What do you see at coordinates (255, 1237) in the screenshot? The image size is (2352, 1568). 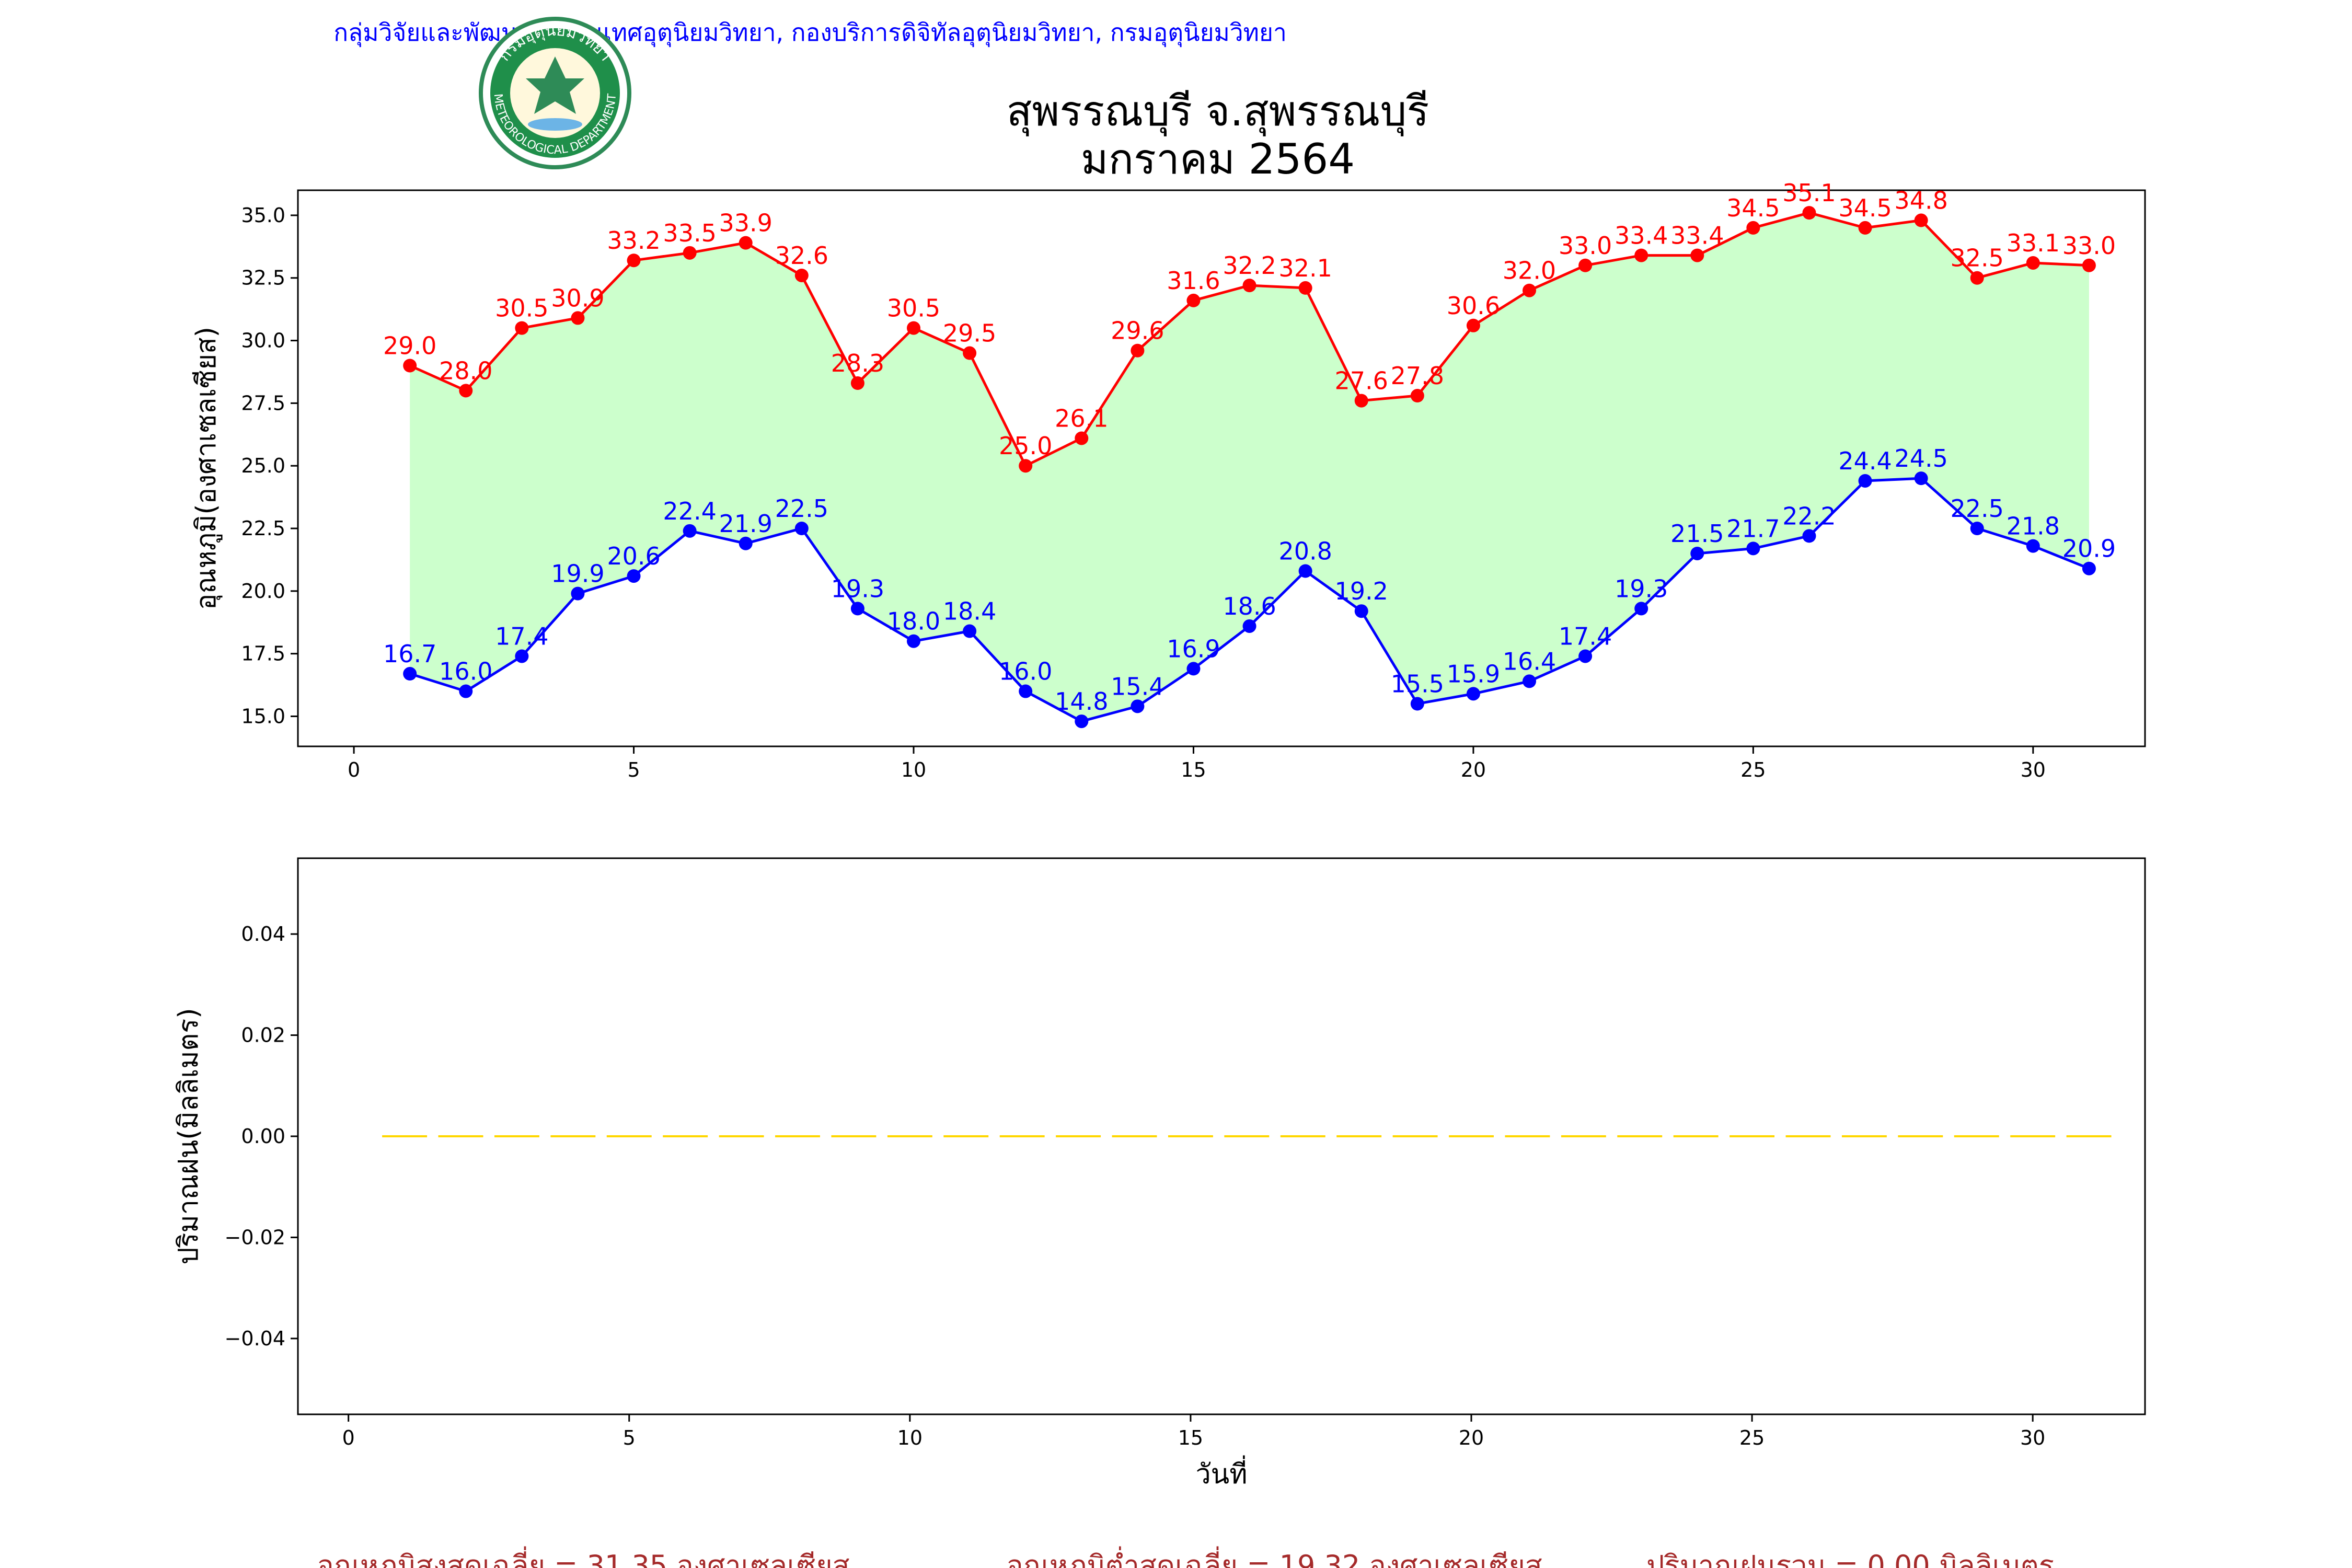 I see `y-tick-label: −0.02` at bounding box center [255, 1237].